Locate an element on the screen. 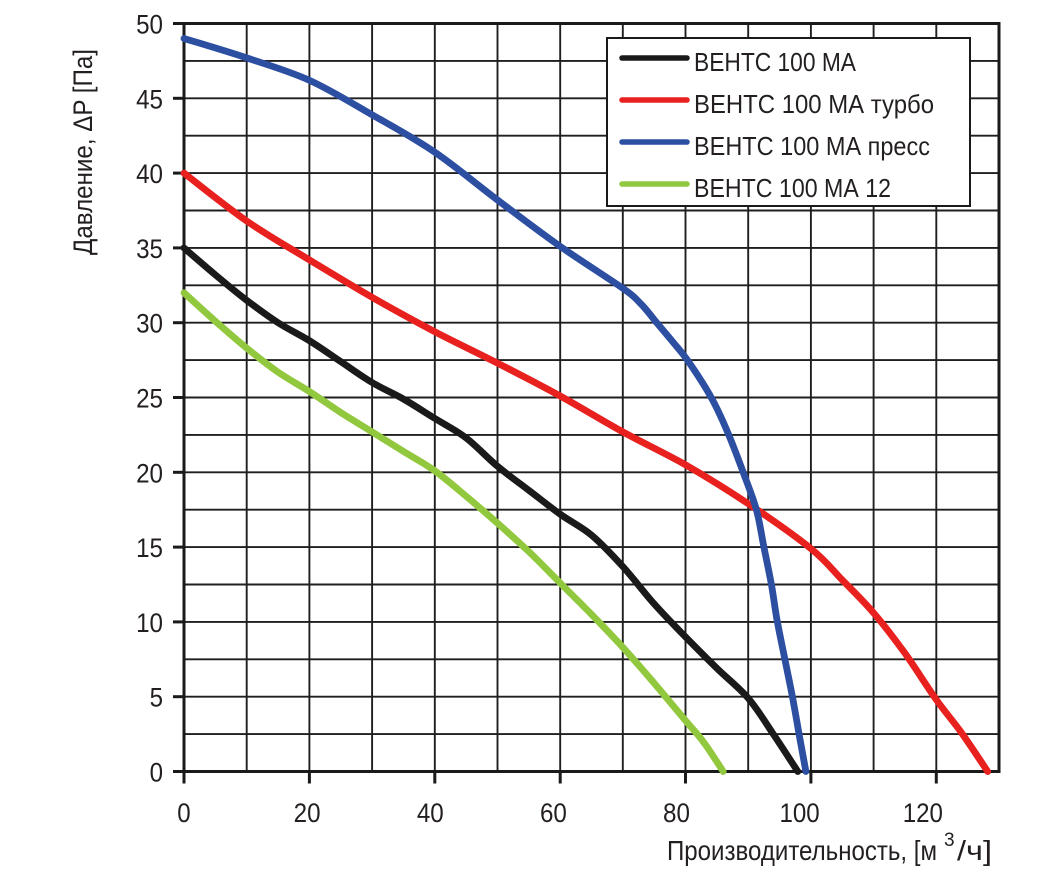 The image size is (1064, 875). svg-text: Давление, ΔP [Па] is located at coordinates (83, 152).